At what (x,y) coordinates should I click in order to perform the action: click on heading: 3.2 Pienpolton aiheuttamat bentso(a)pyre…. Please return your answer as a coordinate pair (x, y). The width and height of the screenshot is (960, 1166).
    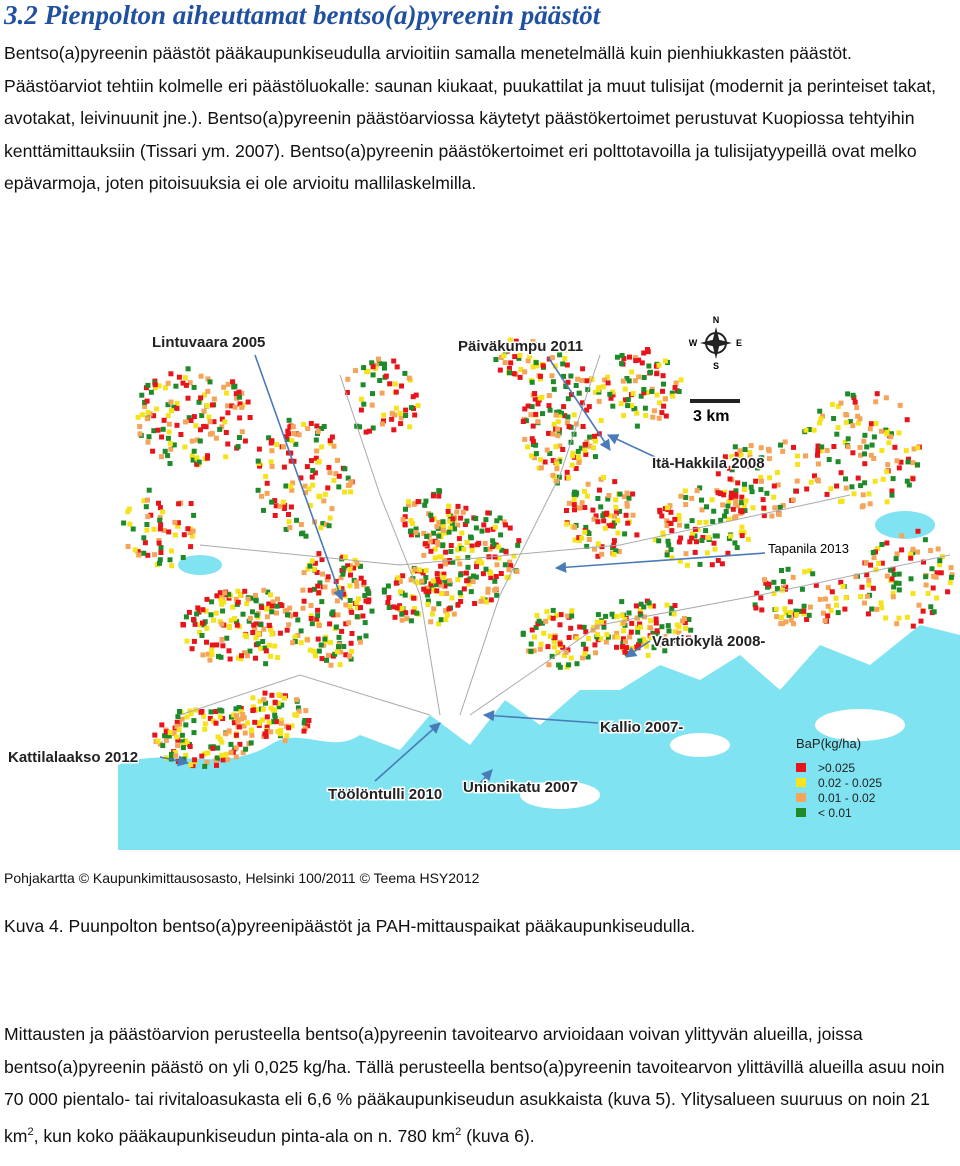
    Looking at the image, I should click on (302, 15).